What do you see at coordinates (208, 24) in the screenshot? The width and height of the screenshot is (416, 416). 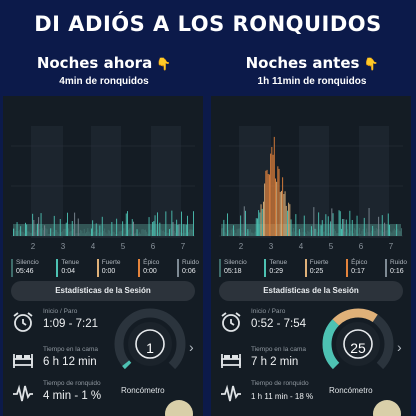 I see `headline: DI ADIÓS A LOS RONQUIDOS` at bounding box center [208, 24].